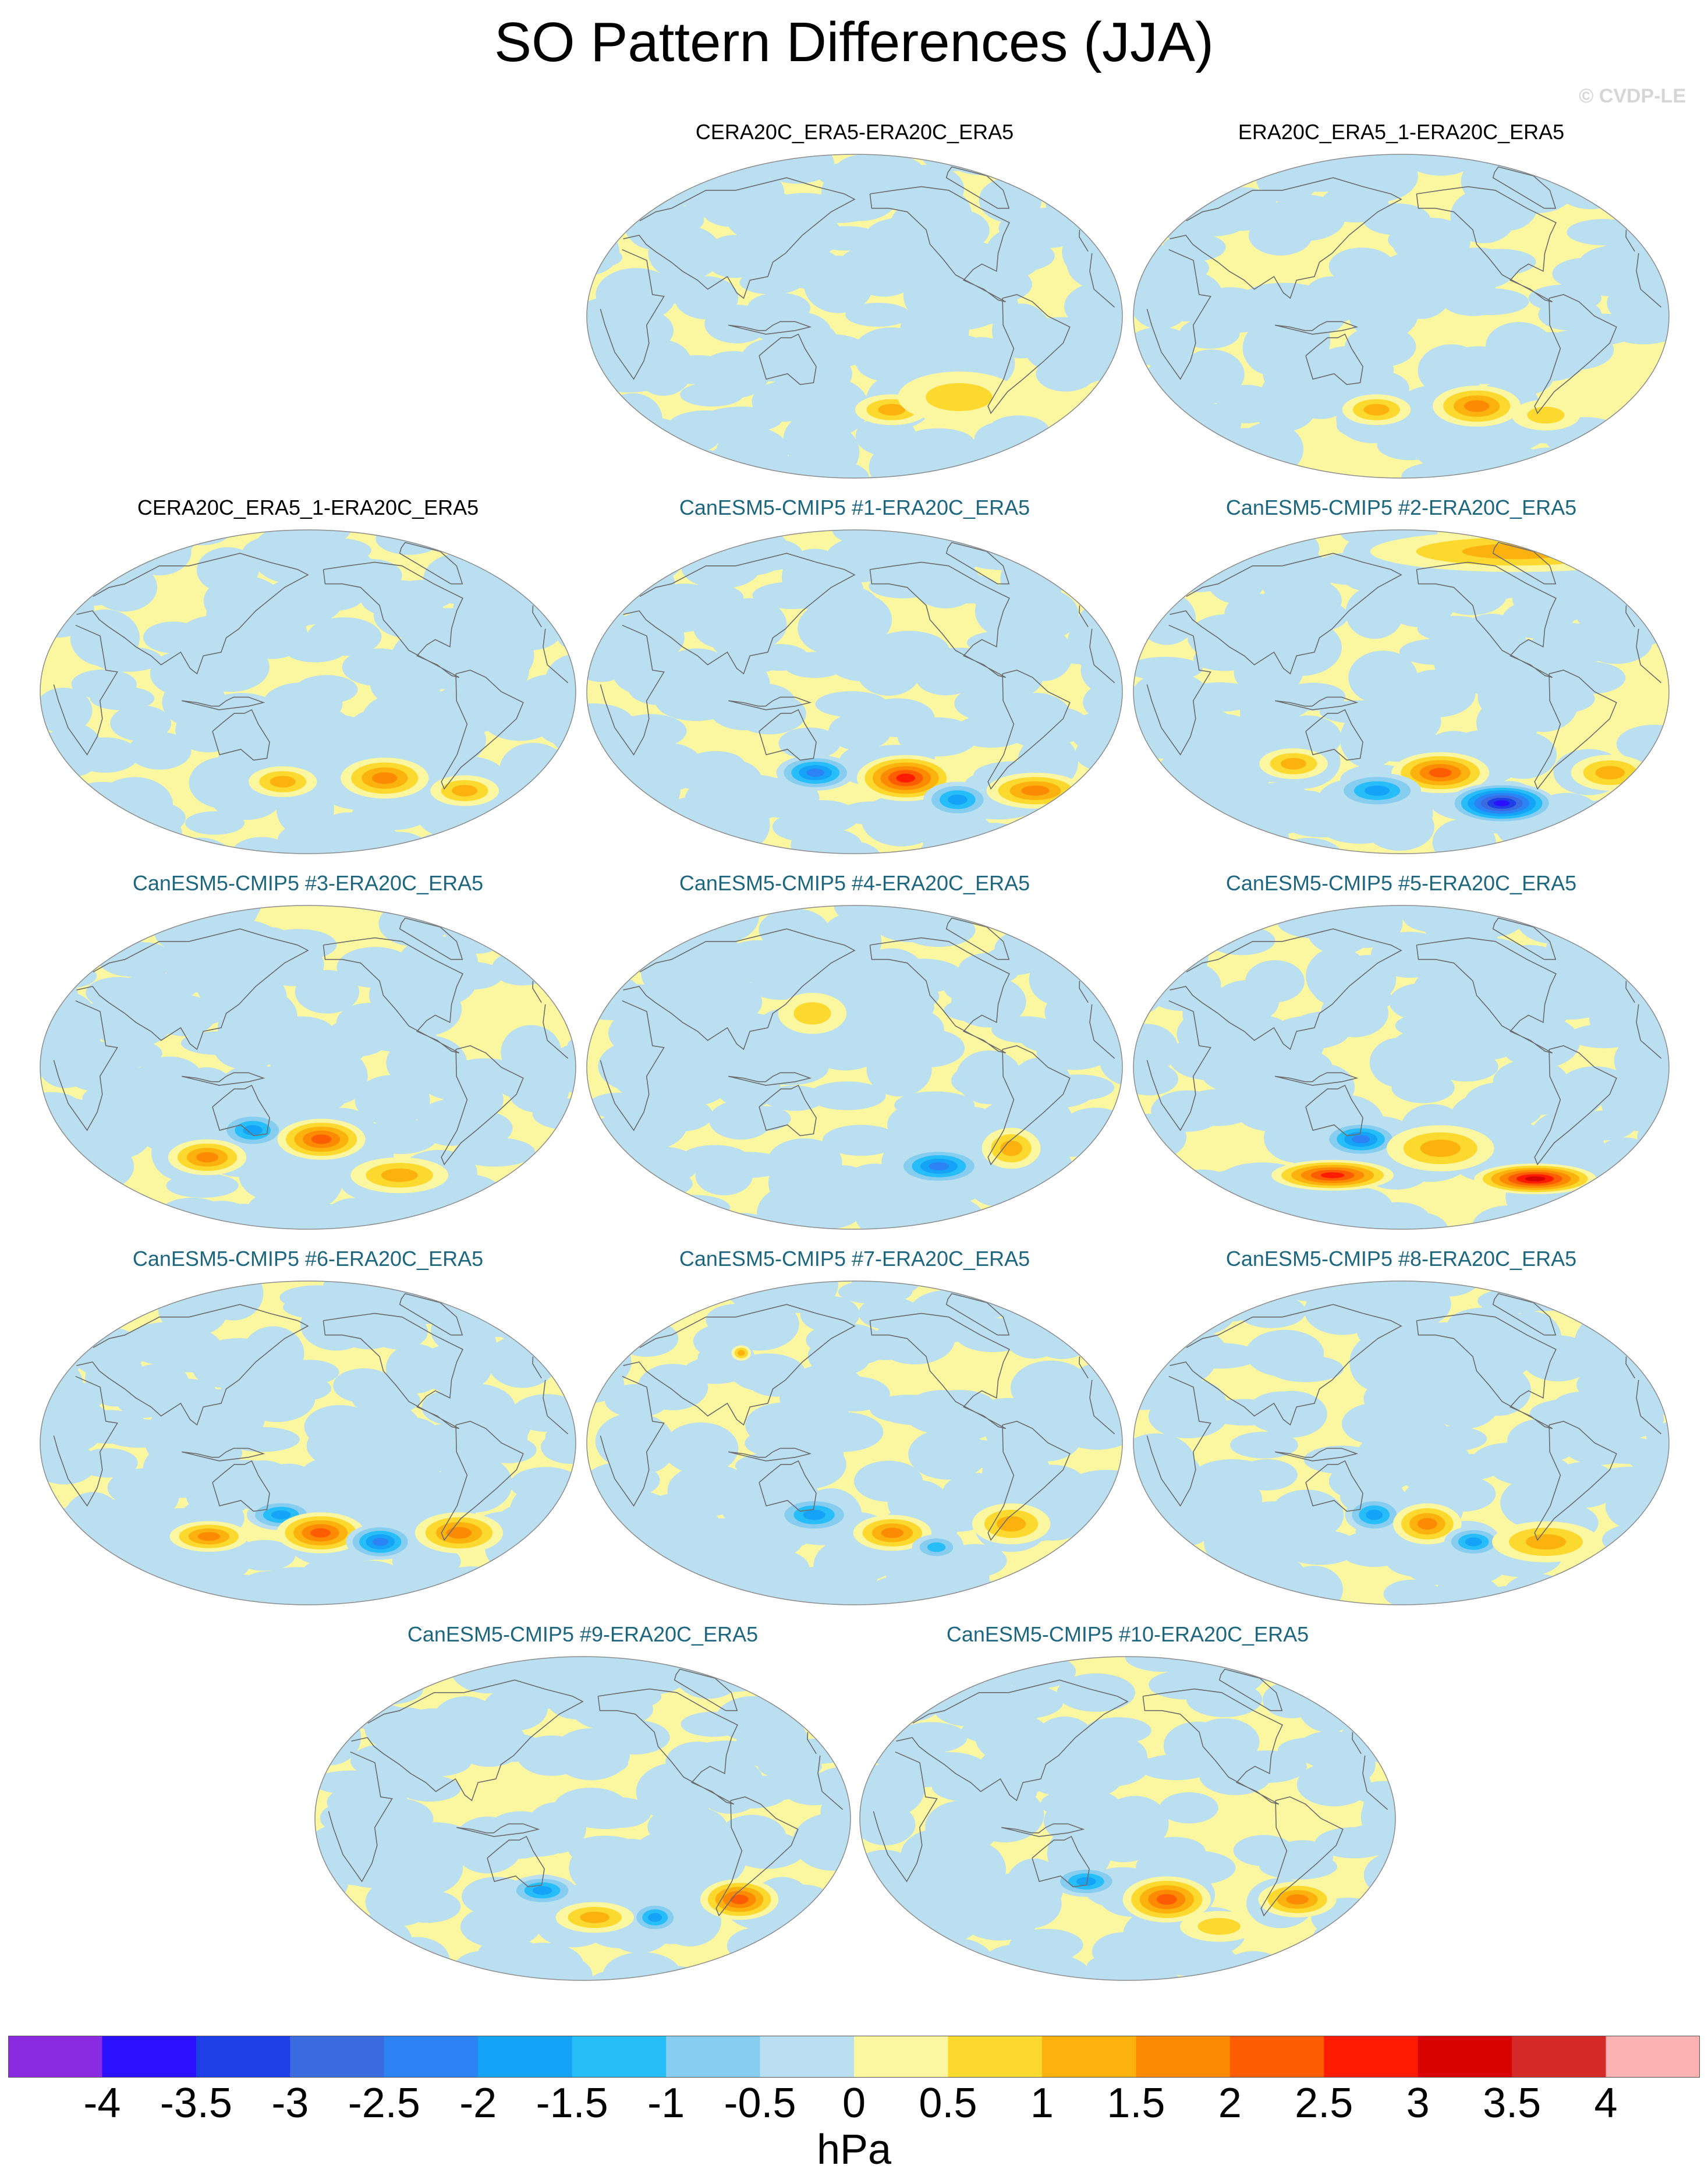  I want to click on map-panel: CanESM5-CMIP5 #10-ERA20C_ERA5, so click(1127, 1808).